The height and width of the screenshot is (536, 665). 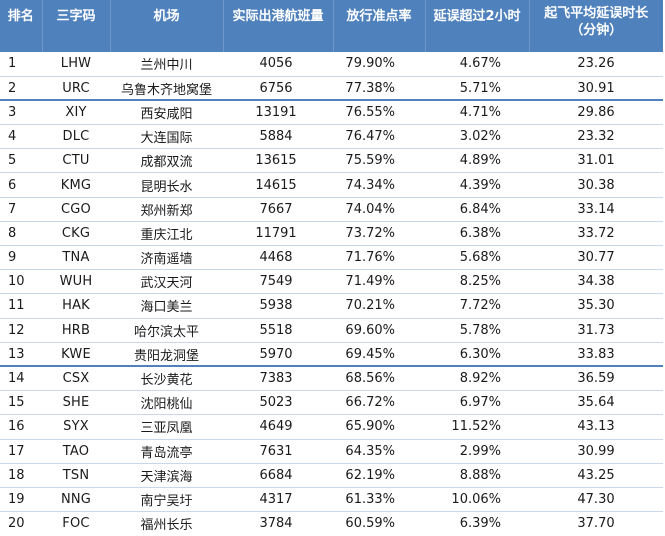 I want to click on cell-avg-delay: 43.25, so click(x=596, y=475).